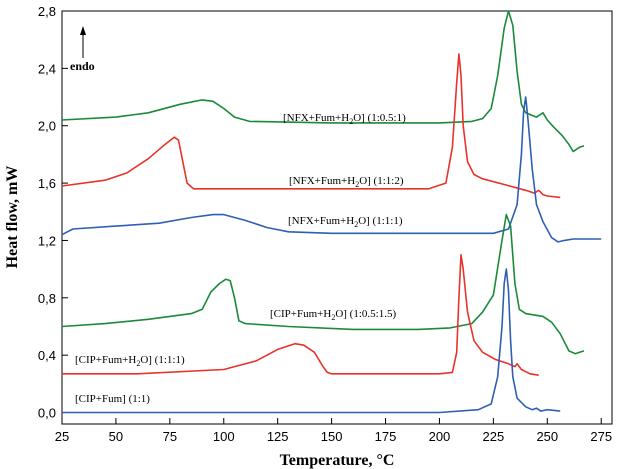 Image resolution: width=619 pixels, height=469 pixels. What do you see at coordinates (333, 315) in the screenshot?
I see `series-label-cip-1-0.5-1.5: [CIP+Fum+H2O] (1:0.5:1.5)` at bounding box center [333, 315].